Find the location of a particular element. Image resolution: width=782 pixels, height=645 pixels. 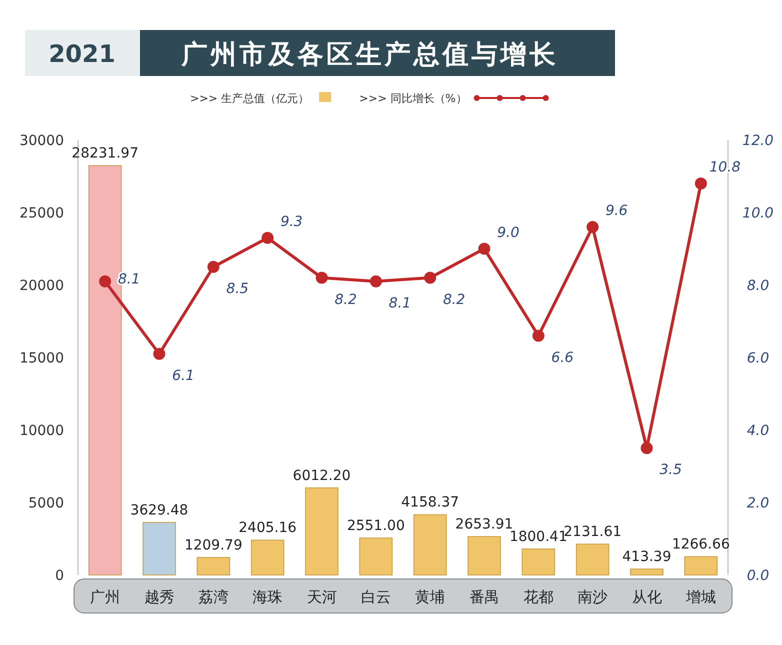

data-label: 8.1 is located at coordinates (400, 303).